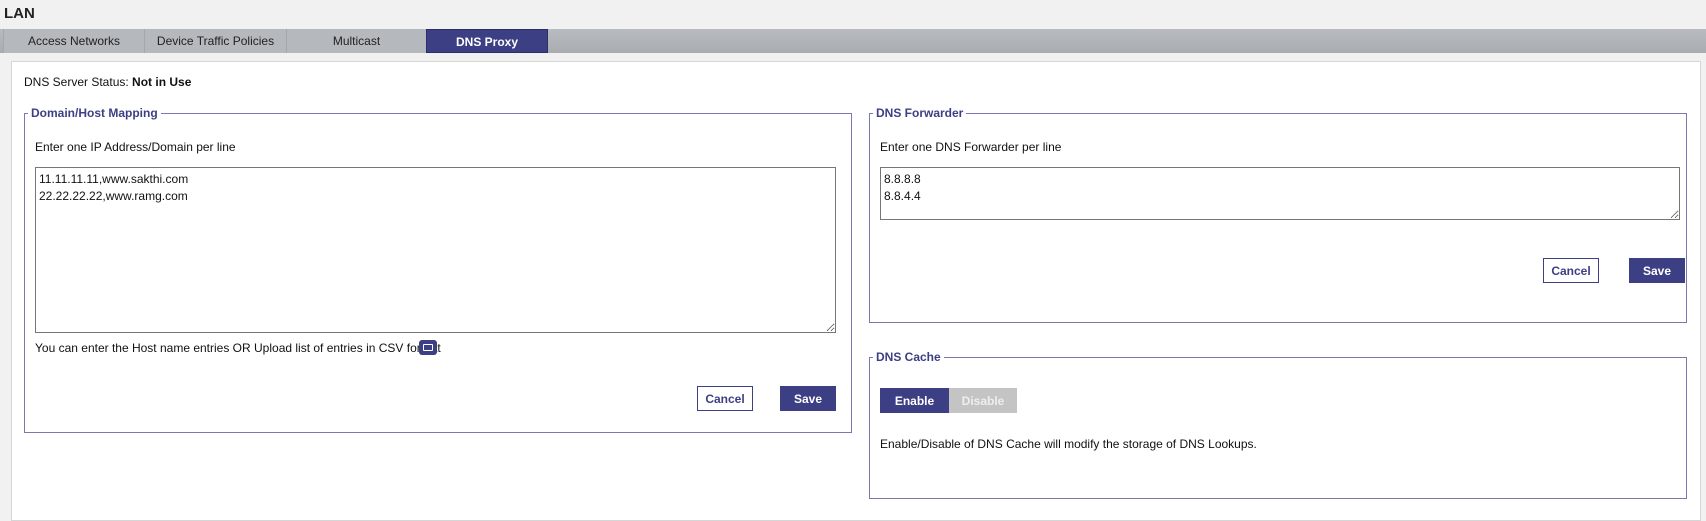 The height and width of the screenshot is (521, 1706). What do you see at coordinates (1278, 424) in the screenshot?
I see `dns-cache-section: DNS Cache` at bounding box center [1278, 424].